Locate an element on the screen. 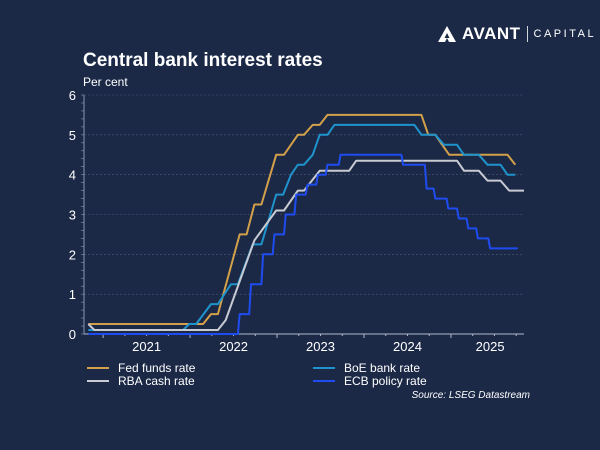  x-tick-label: 2024 is located at coordinates (407, 346).